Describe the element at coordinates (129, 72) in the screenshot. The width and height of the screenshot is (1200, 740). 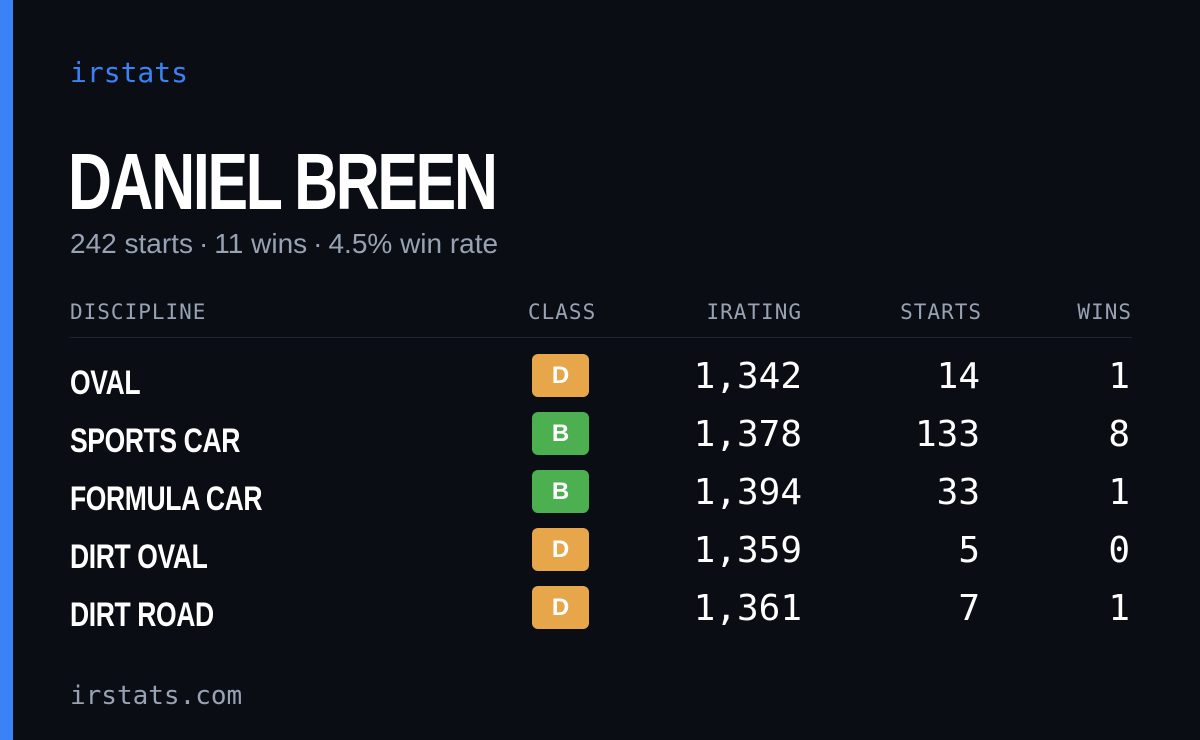
I see `brand-name: irstats` at that location.